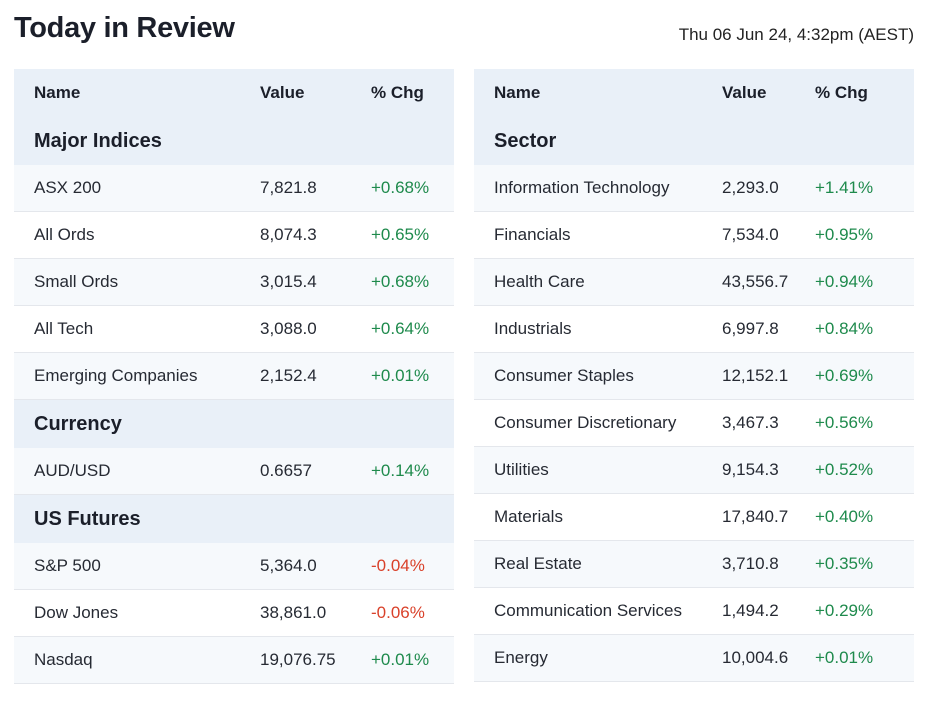  What do you see at coordinates (234, 282) in the screenshot?
I see `table-row: Small Ords 3,015.4 +0.68%` at bounding box center [234, 282].